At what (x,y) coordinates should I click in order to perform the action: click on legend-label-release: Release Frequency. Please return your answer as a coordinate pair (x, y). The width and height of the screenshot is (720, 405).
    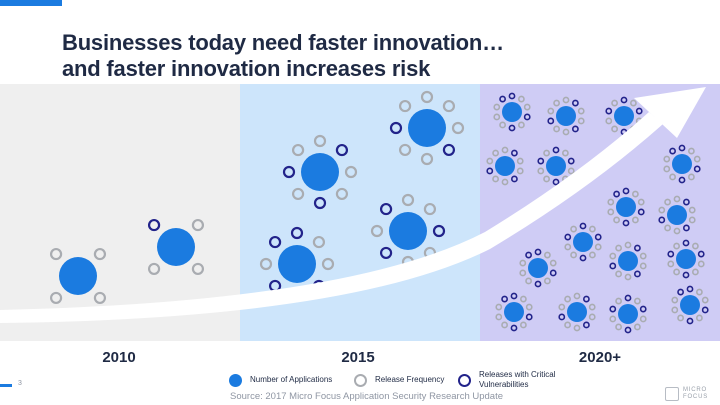
    Looking at the image, I should click on (410, 379).